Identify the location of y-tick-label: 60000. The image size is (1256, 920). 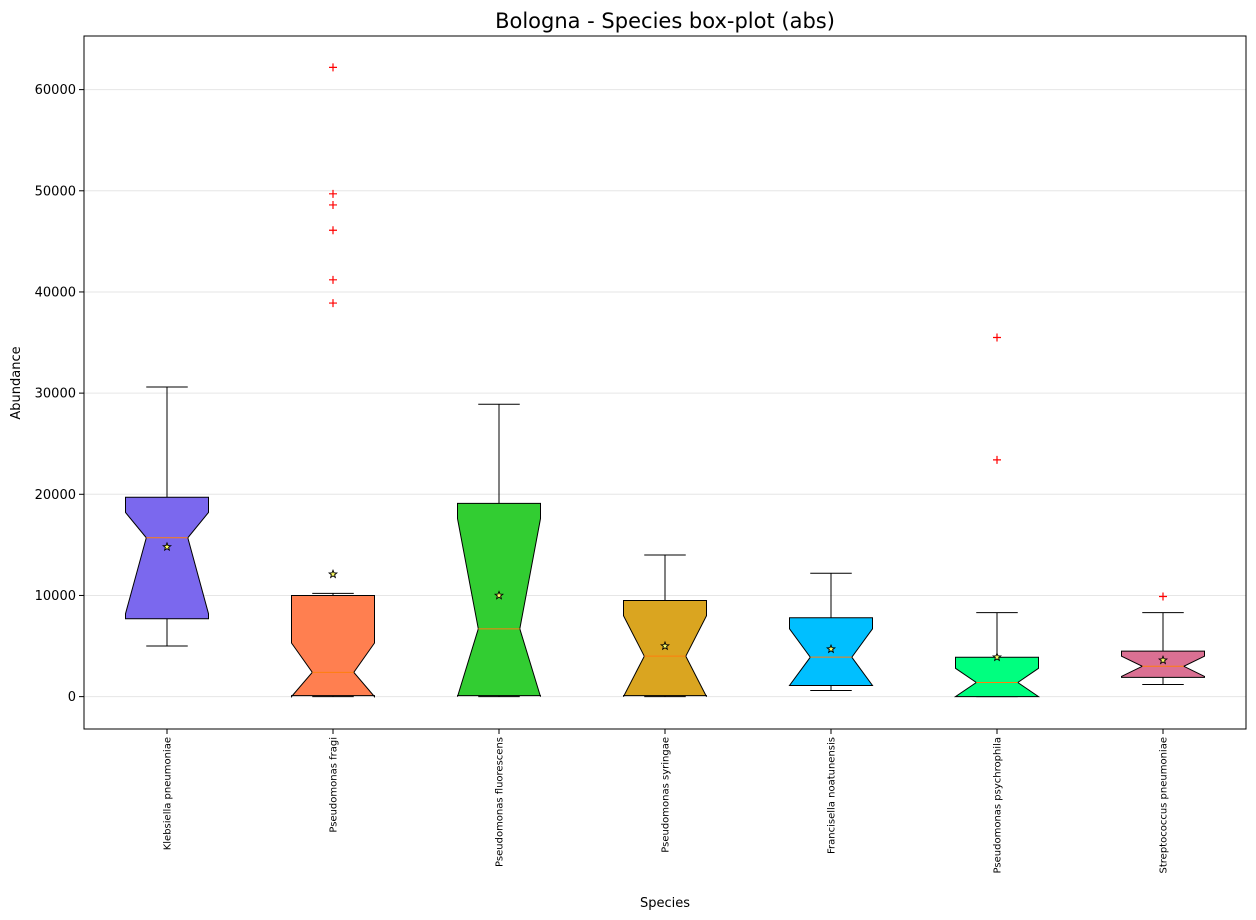
(55, 90).